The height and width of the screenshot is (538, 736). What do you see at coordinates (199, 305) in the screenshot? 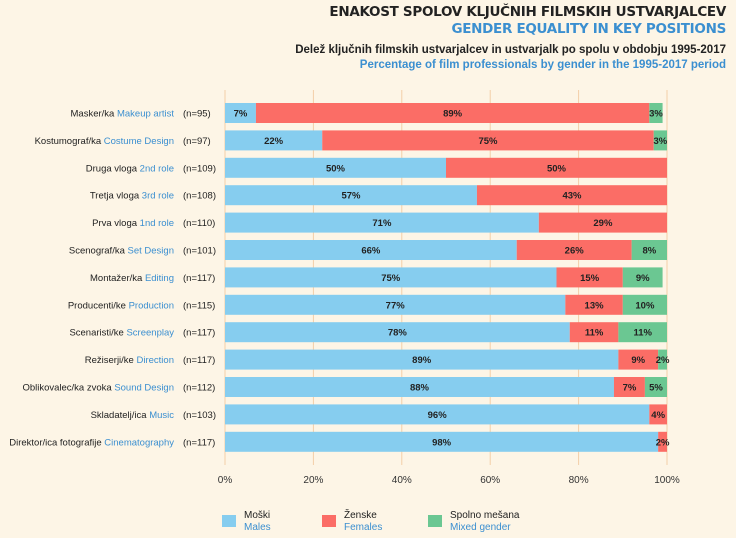
I see `category-count: (n=115)` at bounding box center [199, 305].